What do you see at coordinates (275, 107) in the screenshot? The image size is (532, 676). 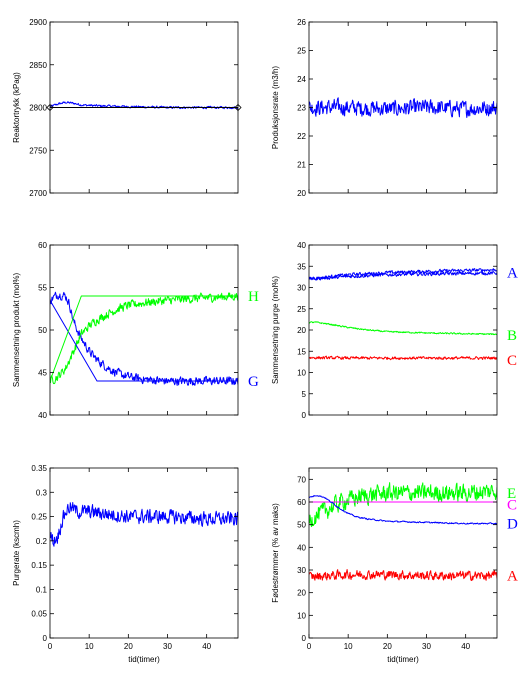 I see `y-axis-label: Produksjonsrate (m3/h)` at bounding box center [275, 107].